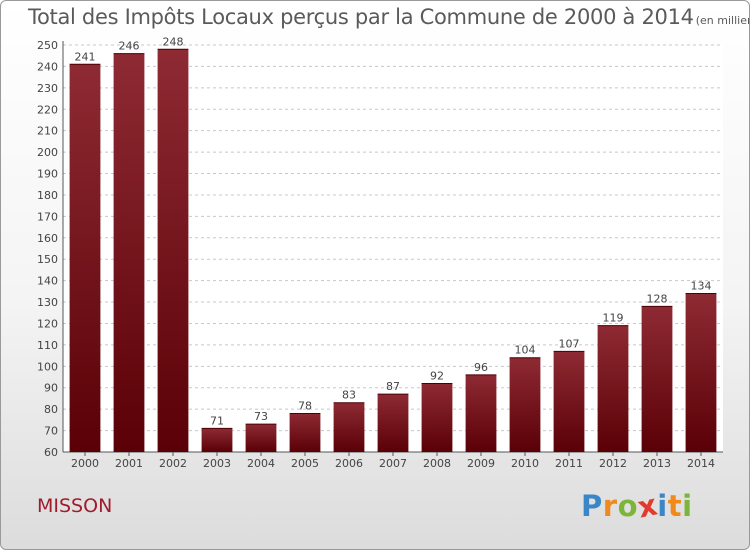 The height and width of the screenshot is (550, 750). What do you see at coordinates (129, 46) in the screenshot?
I see `bar-value-label: 246` at bounding box center [129, 46].